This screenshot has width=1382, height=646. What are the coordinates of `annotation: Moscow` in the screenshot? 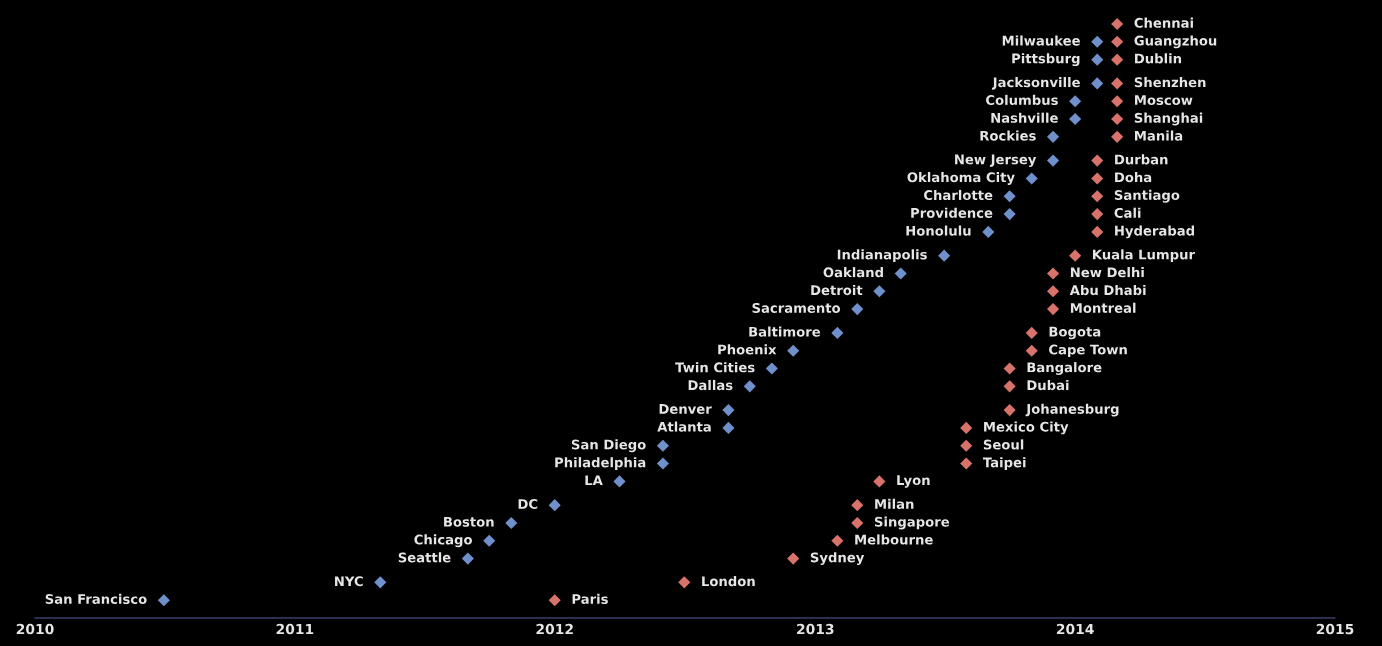 It's located at (1164, 100).